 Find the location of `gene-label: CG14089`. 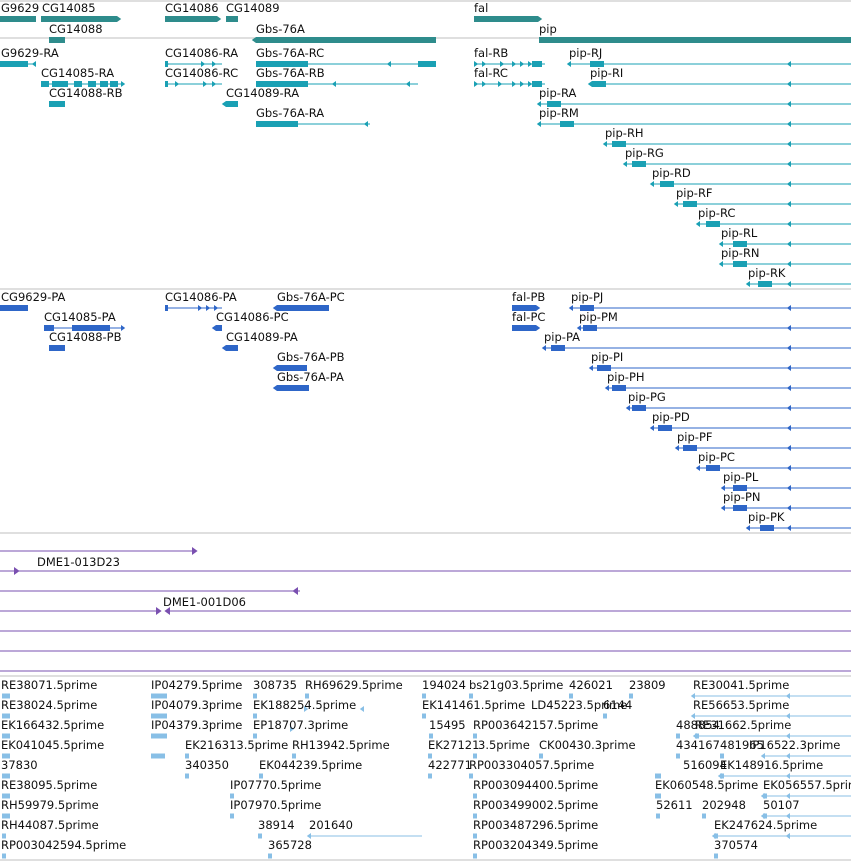

gene-label: CG14089 is located at coordinates (253, 8).